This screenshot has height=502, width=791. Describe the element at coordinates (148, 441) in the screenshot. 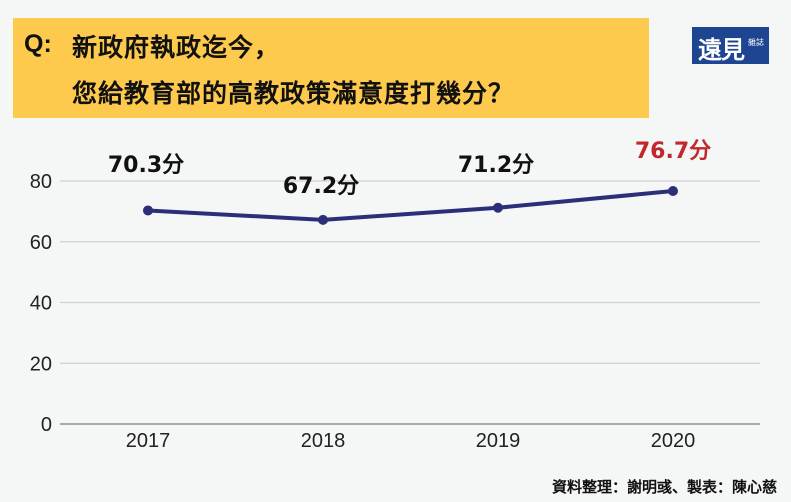

I see `x-tick-label: 2017` at that location.